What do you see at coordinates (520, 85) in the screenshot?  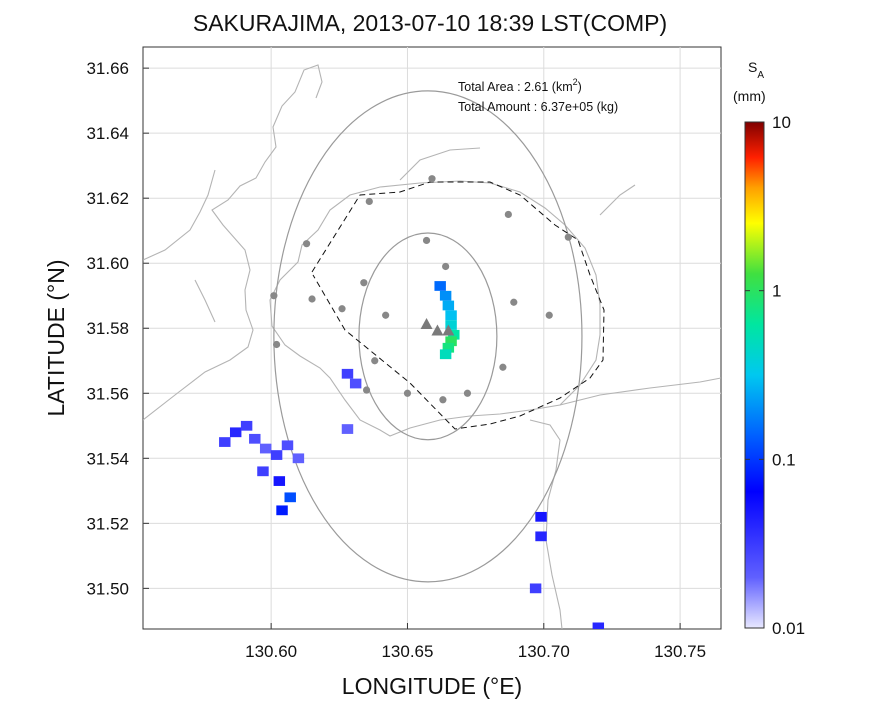 I see `total-area-annotation: Total Area : 2.61 (km2)` at bounding box center [520, 85].